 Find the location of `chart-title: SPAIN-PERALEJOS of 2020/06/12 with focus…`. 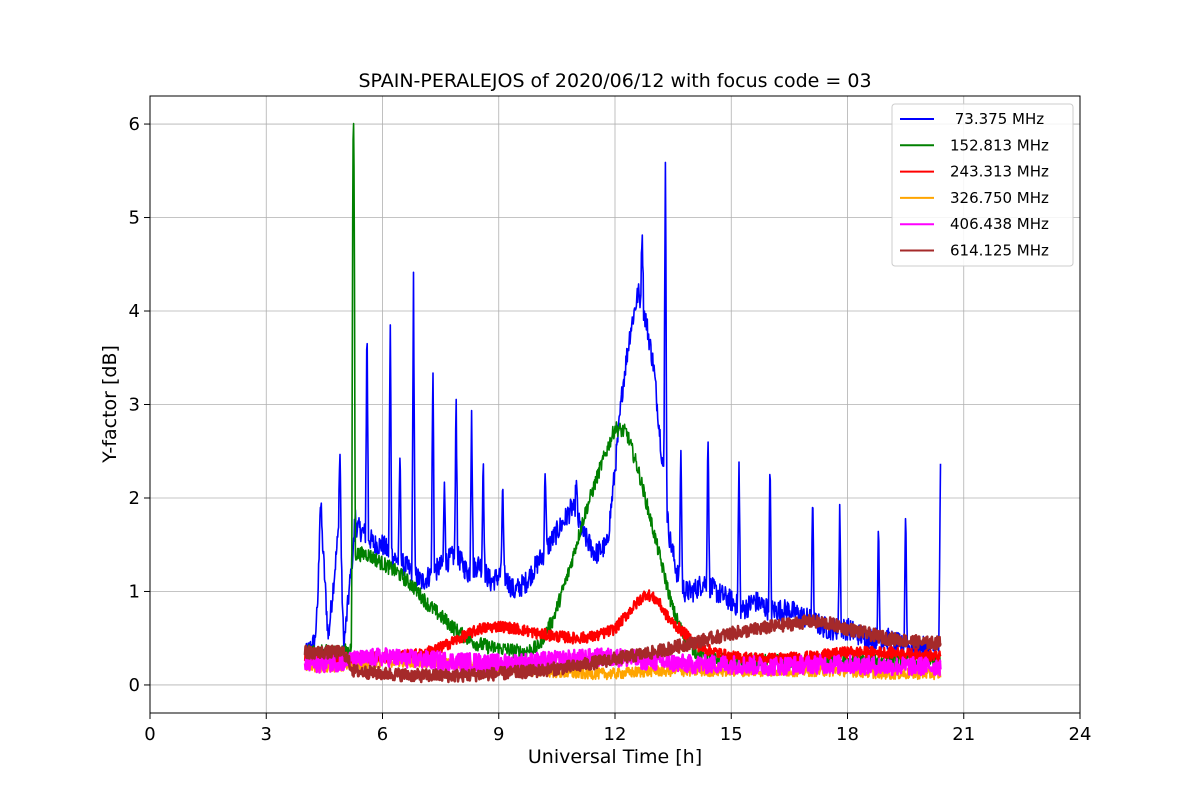

chart-title: SPAIN-PERALEJOS of 2020/06/12 with focus… is located at coordinates (614, 81).